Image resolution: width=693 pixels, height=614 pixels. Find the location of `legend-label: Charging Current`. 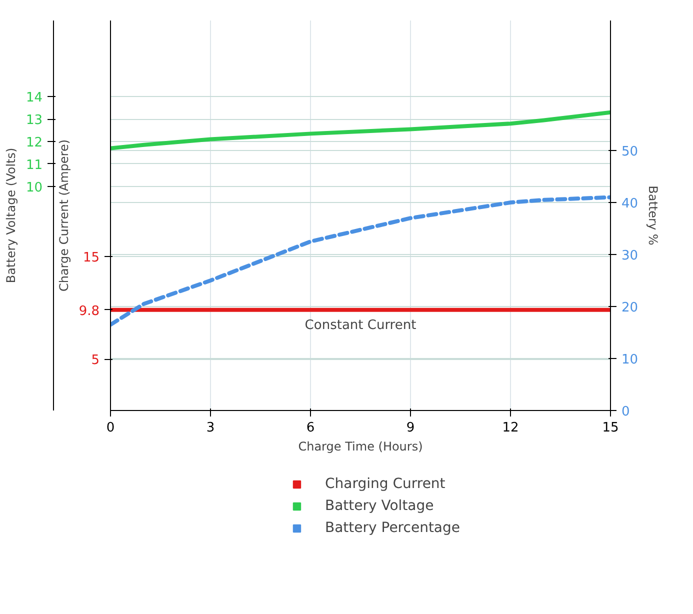

legend-label: Charging Current is located at coordinates (385, 484).